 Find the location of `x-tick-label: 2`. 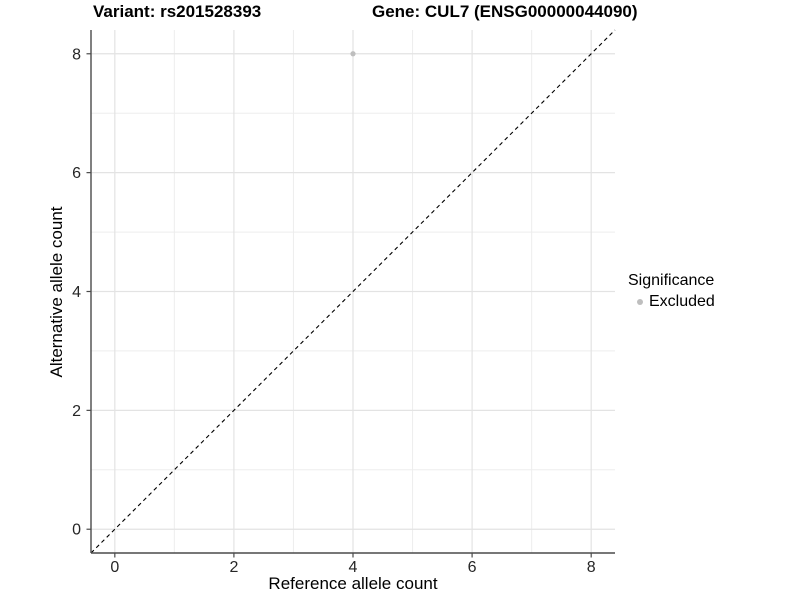

x-tick-label: 2 is located at coordinates (233, 567).